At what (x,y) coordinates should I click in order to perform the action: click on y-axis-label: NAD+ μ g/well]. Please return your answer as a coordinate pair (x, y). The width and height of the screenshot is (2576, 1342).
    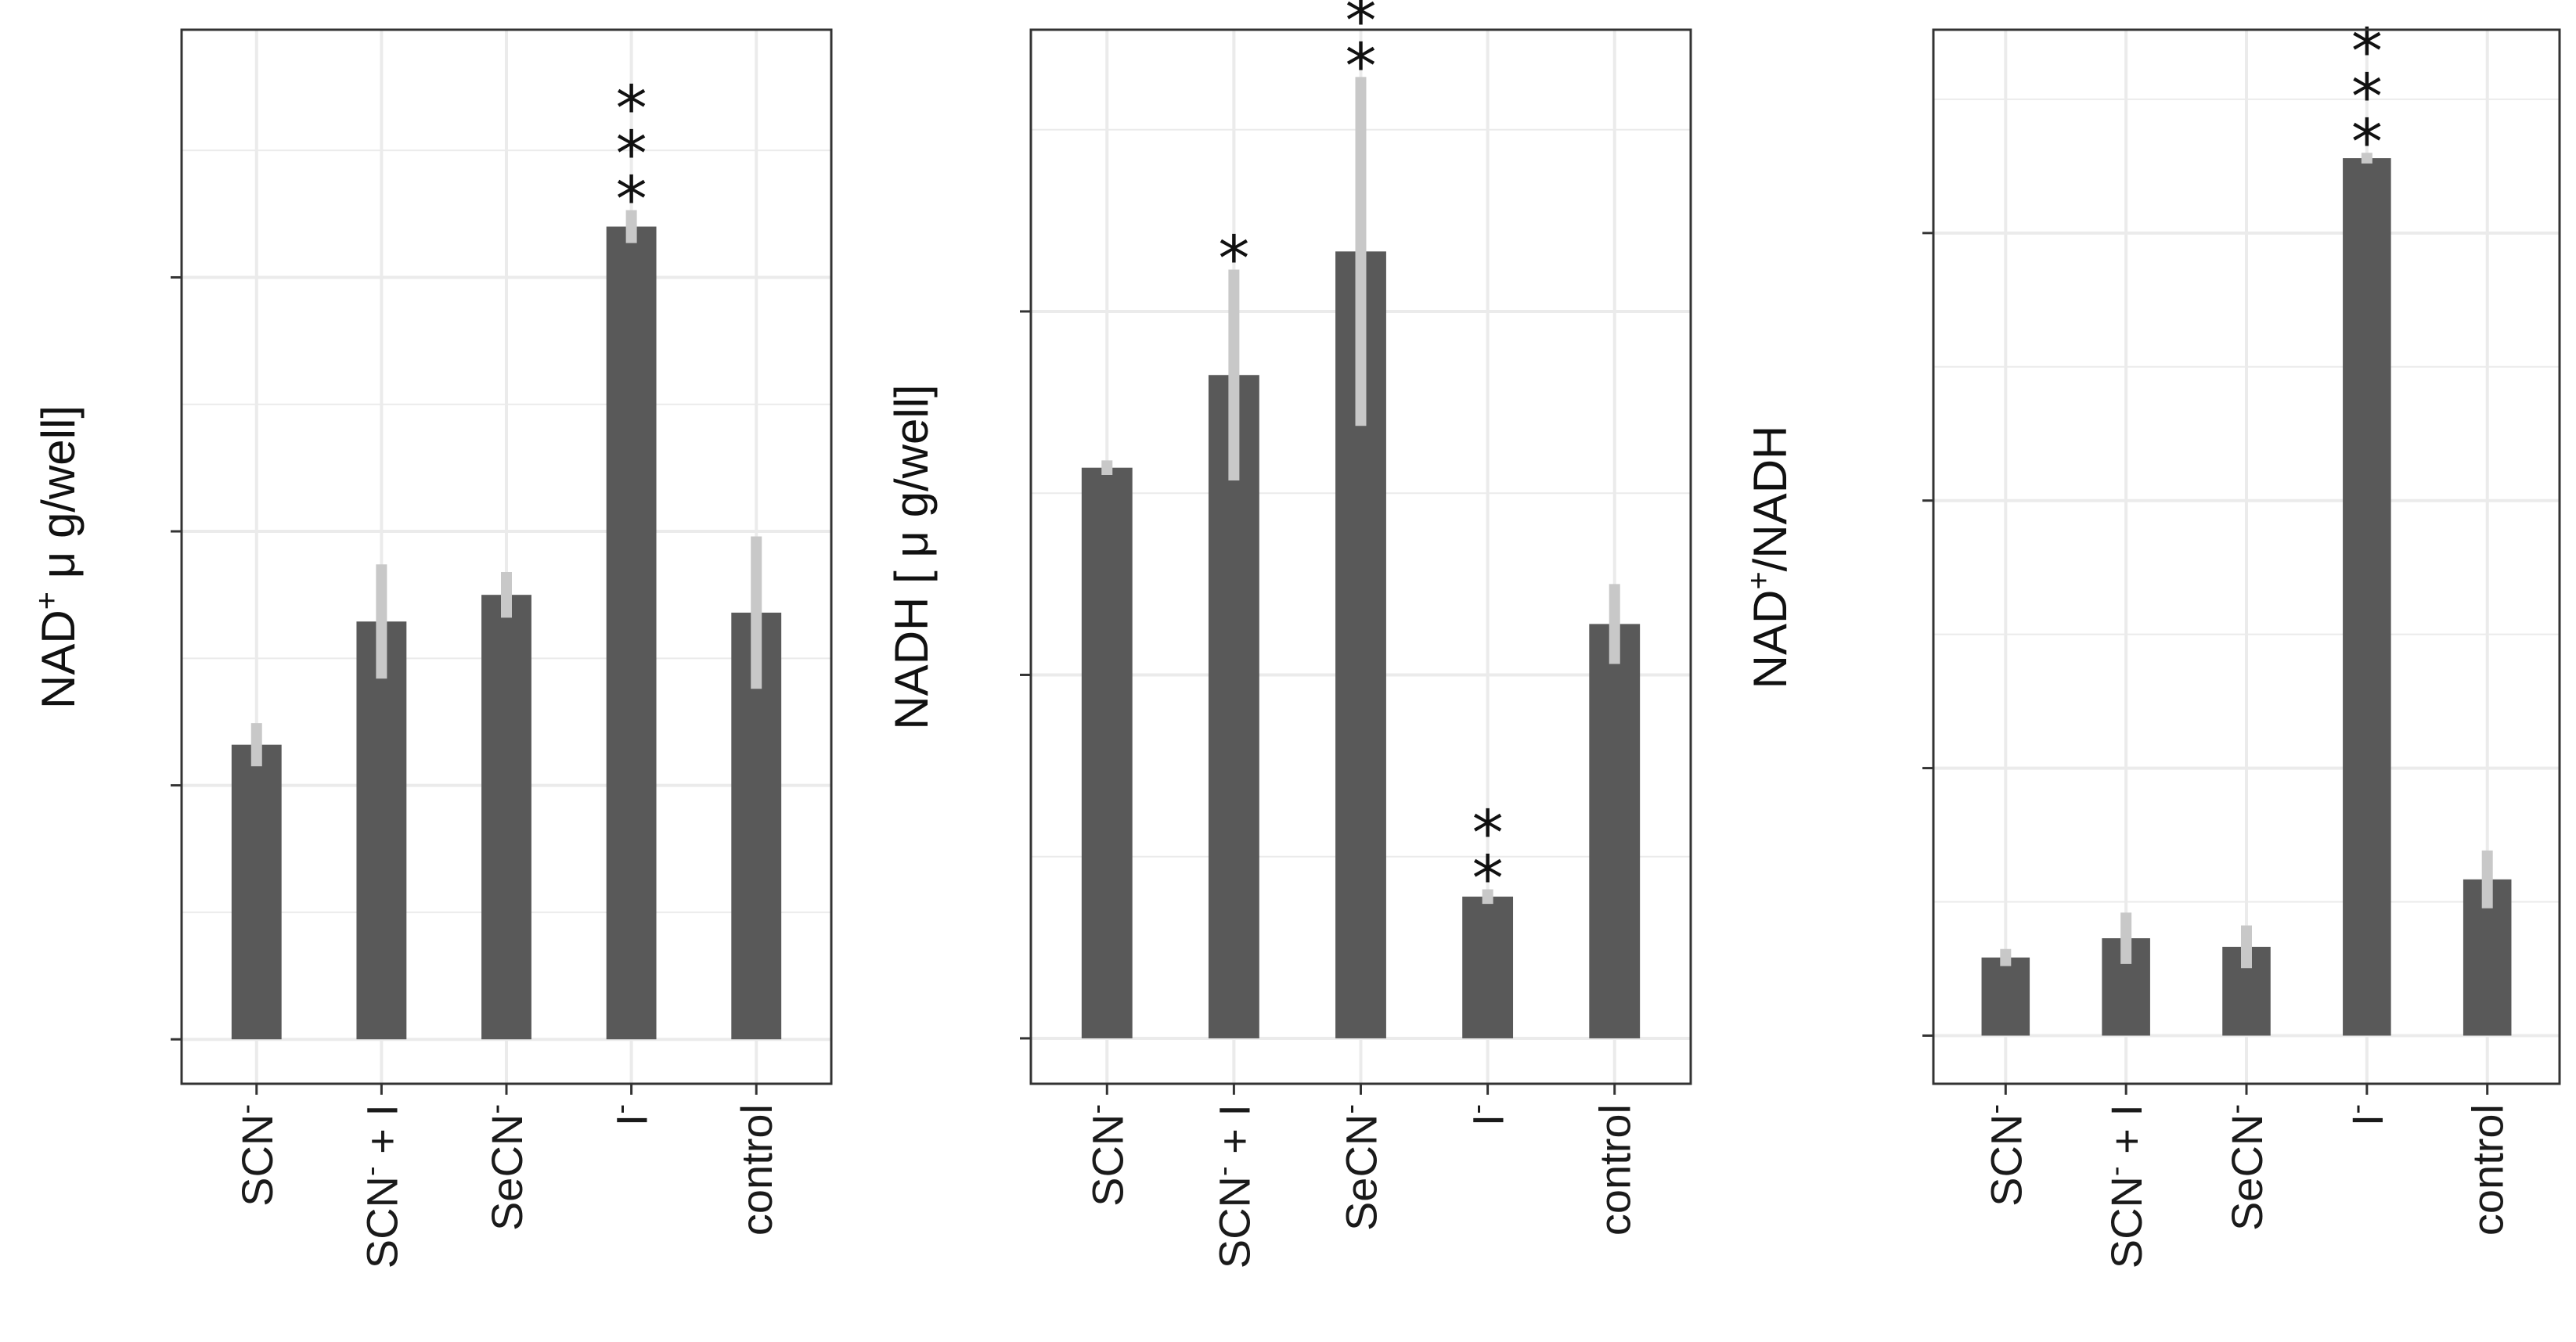
    Looking at the image, I should click on (57, 557).